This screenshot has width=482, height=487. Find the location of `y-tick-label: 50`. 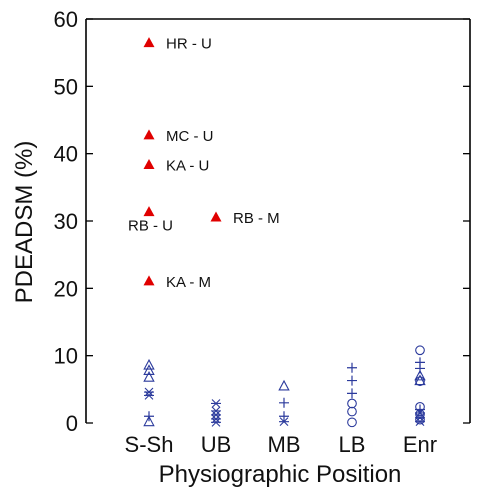

y-tick-label: 50 is located at coordinates (66, 86).